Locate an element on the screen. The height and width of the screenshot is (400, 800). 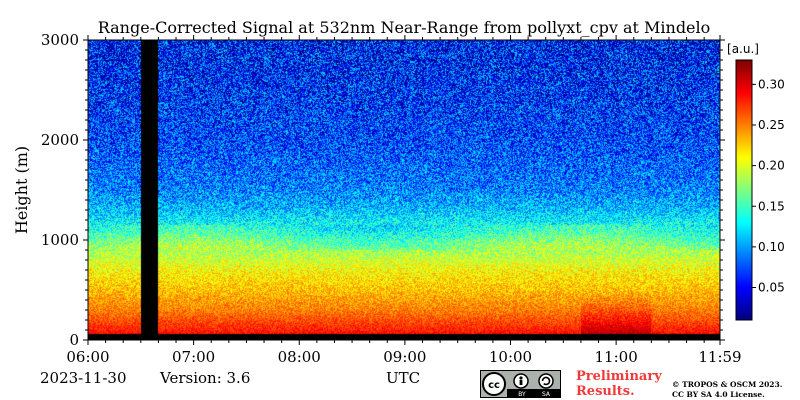
cc-by-sa-license-badge: cc BY SA is located at coordinates (520, 384).